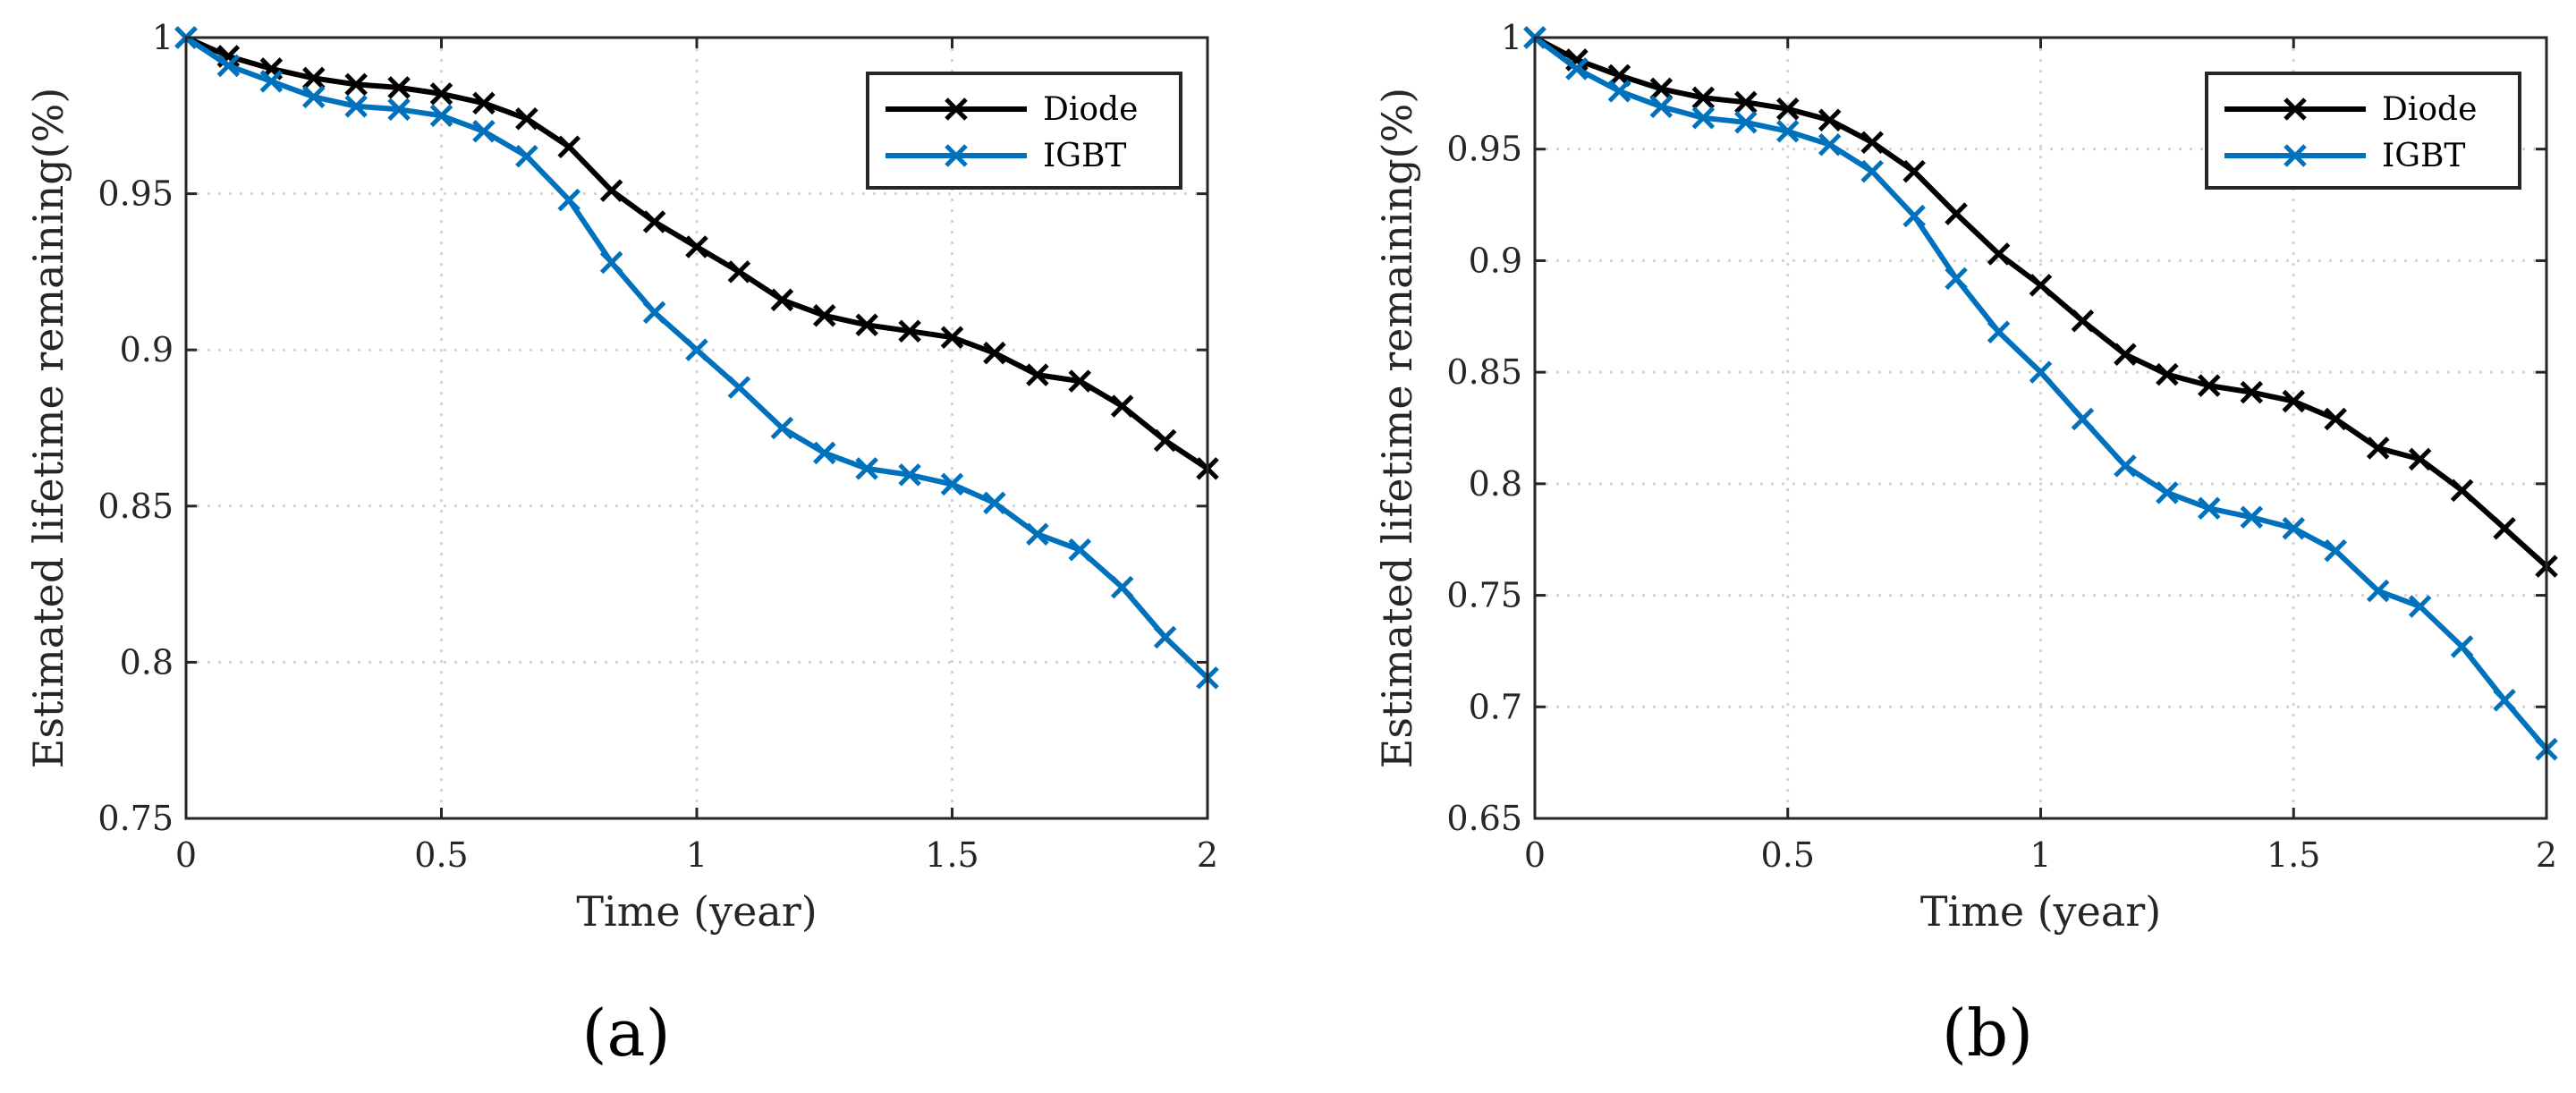 The image size is (2576, 1093). What do you see at coordinates (1090, 109) in the screenshot?
I see `chart-a-legend-diode-label: Diode` at bounding box center [1090, 109].